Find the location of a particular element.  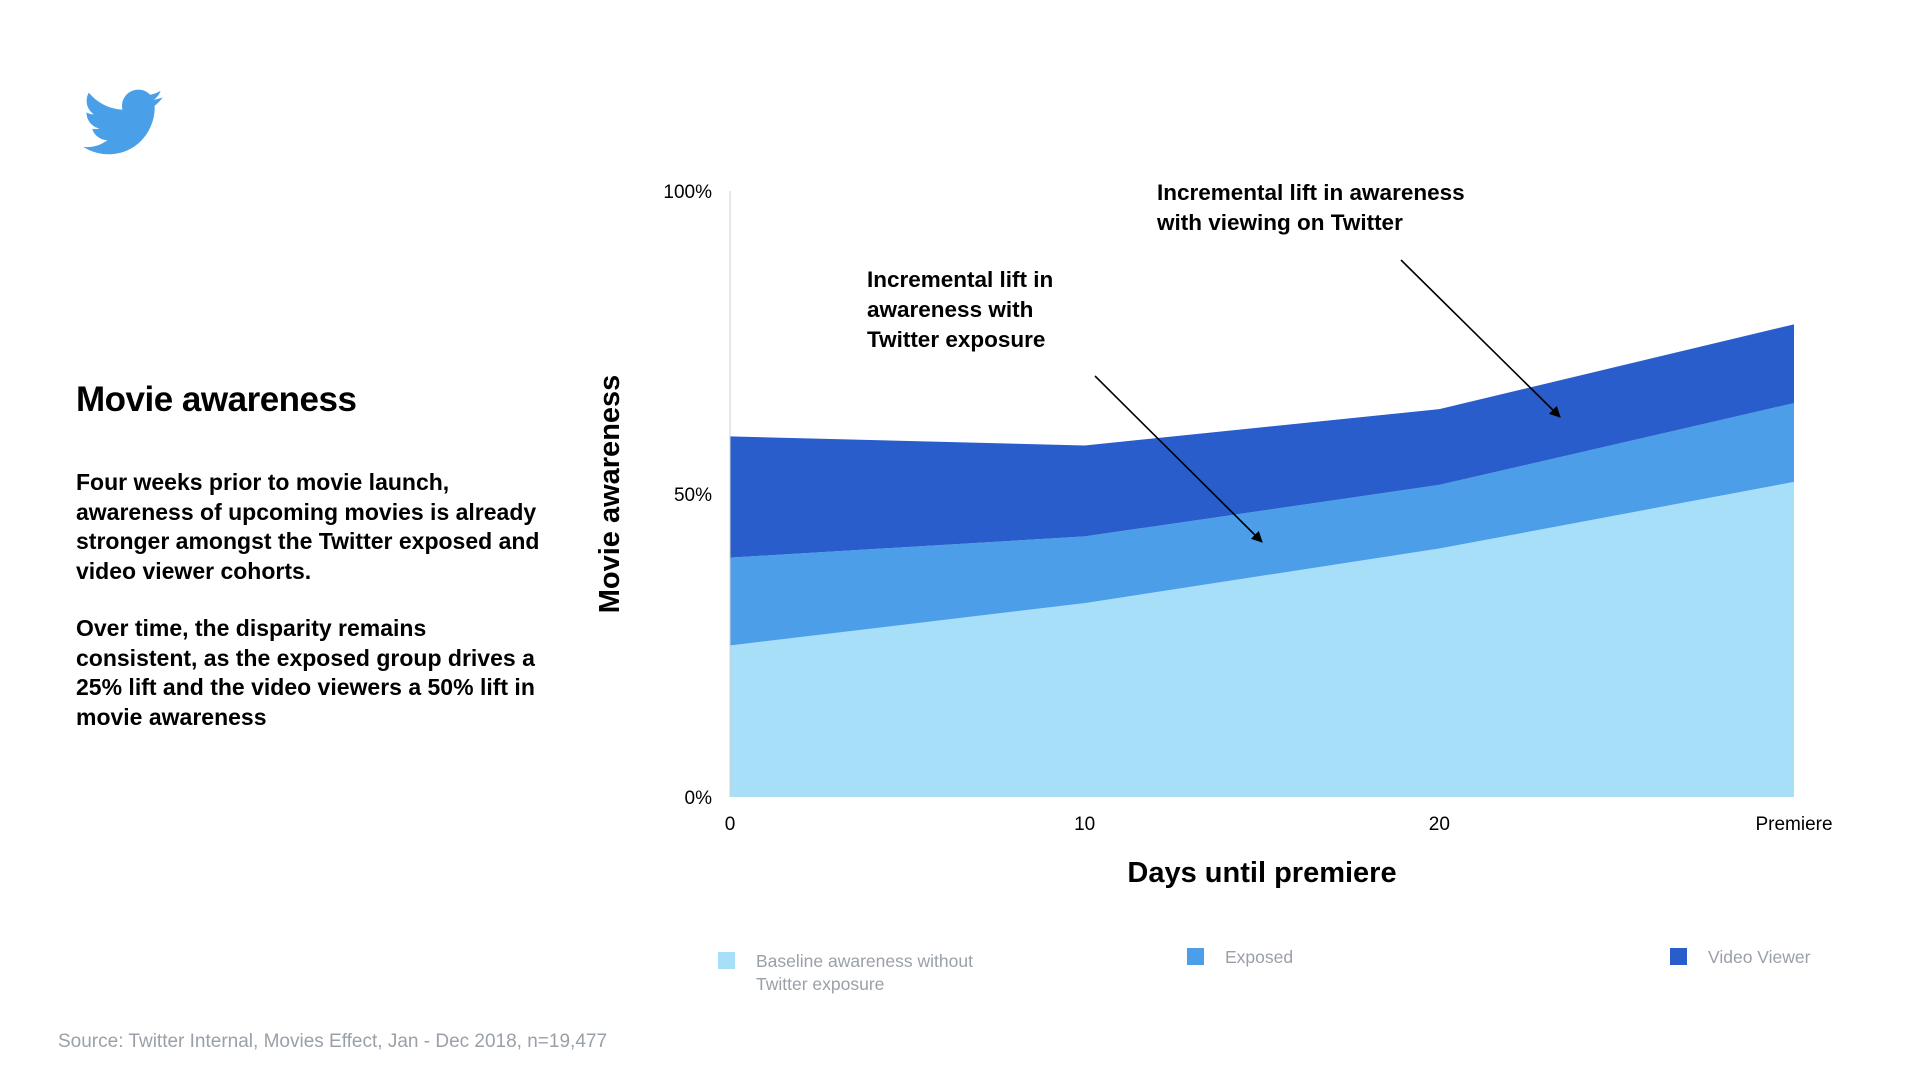

twitter-bird-icon is located at coordinates (123, 122).